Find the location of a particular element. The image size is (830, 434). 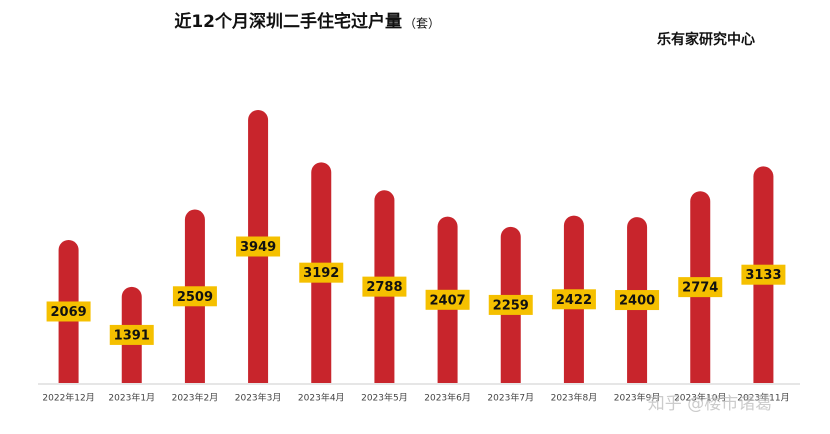

x-tick-label: 2023年10月 is located at coordinates (700, 398).